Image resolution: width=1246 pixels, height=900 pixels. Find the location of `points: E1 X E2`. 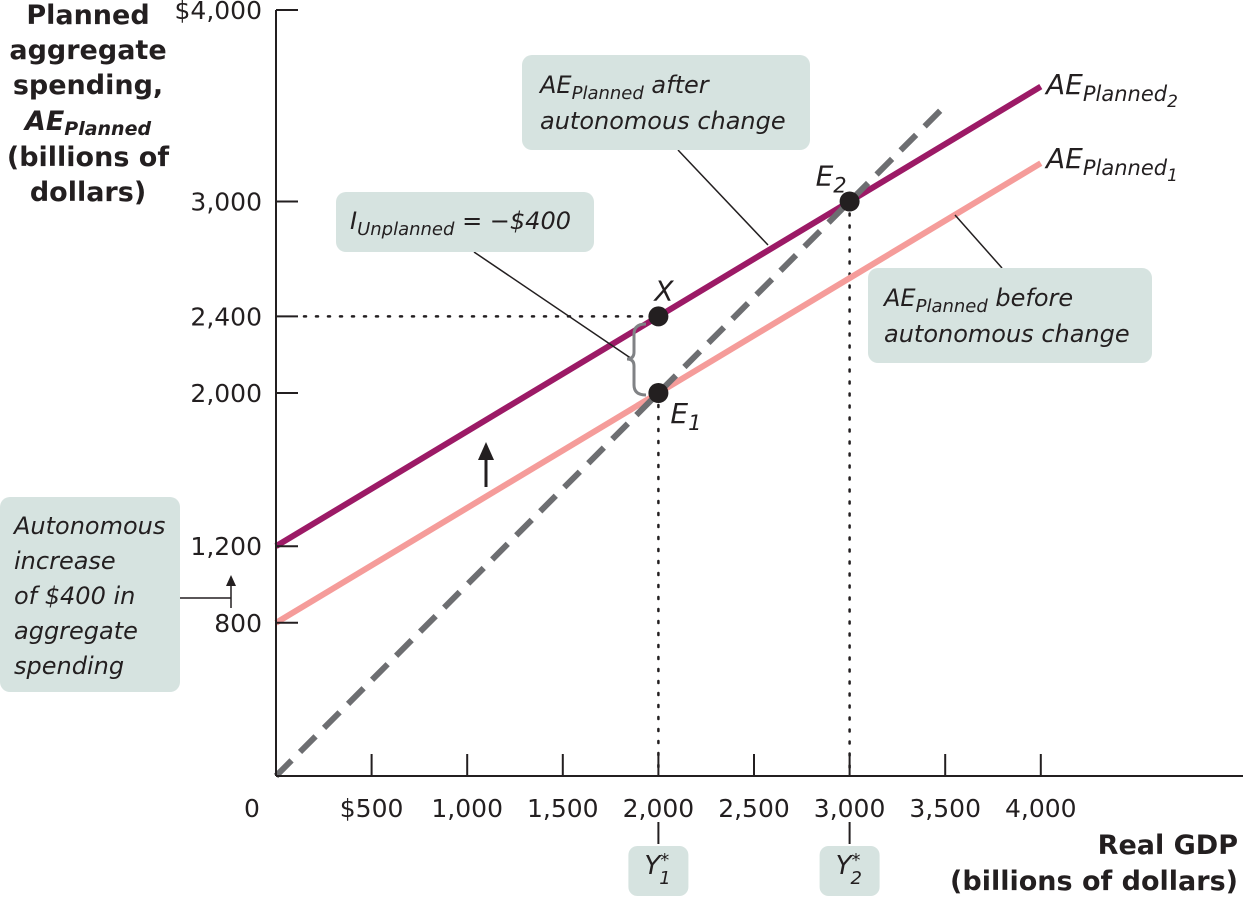

points: E1 X E2 is located at coordinates (754, 297).